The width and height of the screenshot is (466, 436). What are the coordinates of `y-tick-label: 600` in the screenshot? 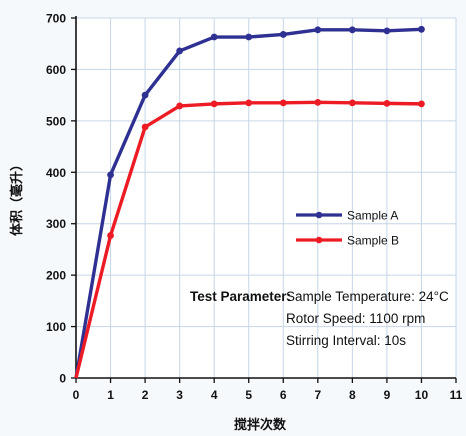 It's located at (56, 70).